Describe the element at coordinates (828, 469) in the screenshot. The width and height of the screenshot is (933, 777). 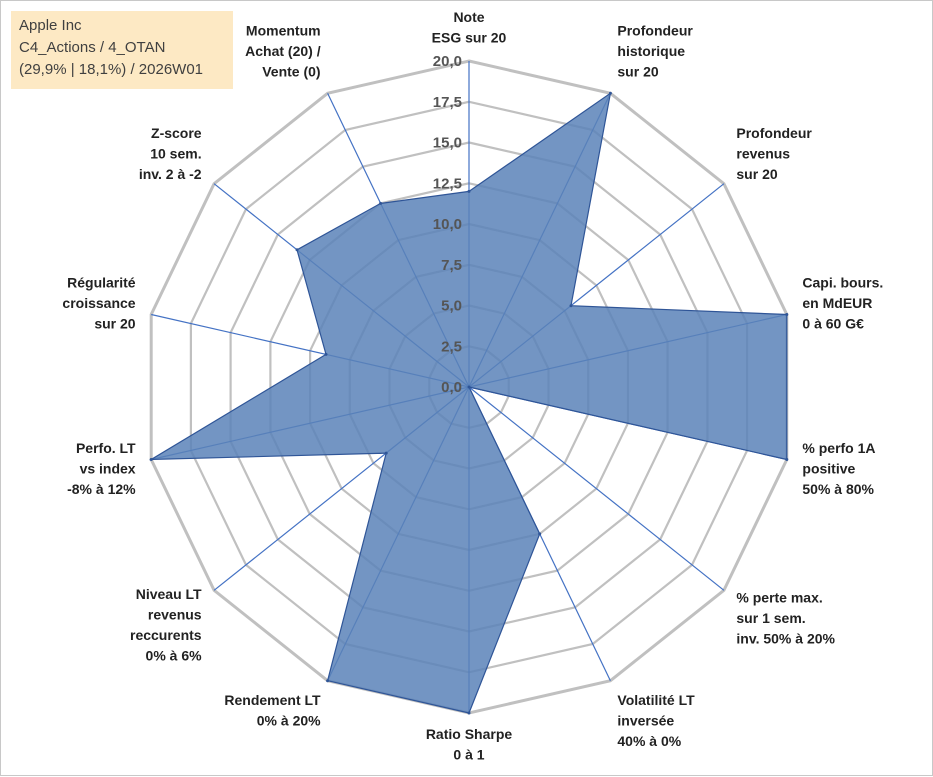
I see `axis-label-4-line-1: positive` at that location.